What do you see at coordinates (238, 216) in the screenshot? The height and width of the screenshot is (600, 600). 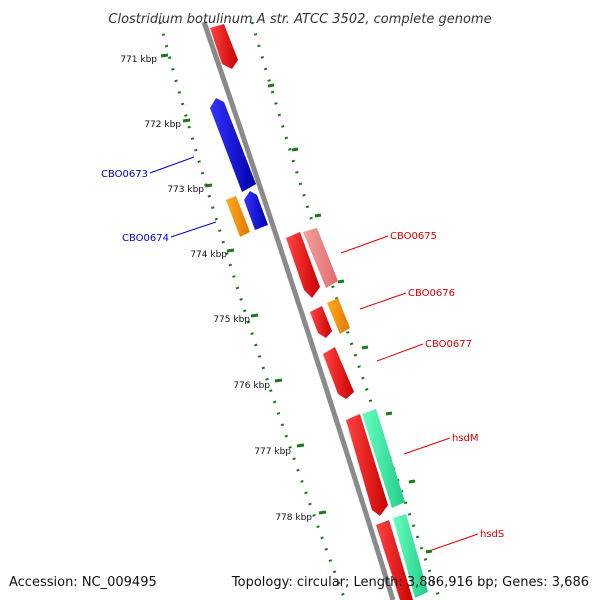 I see `gene-cbo0674` at bounding box center [238, 216].